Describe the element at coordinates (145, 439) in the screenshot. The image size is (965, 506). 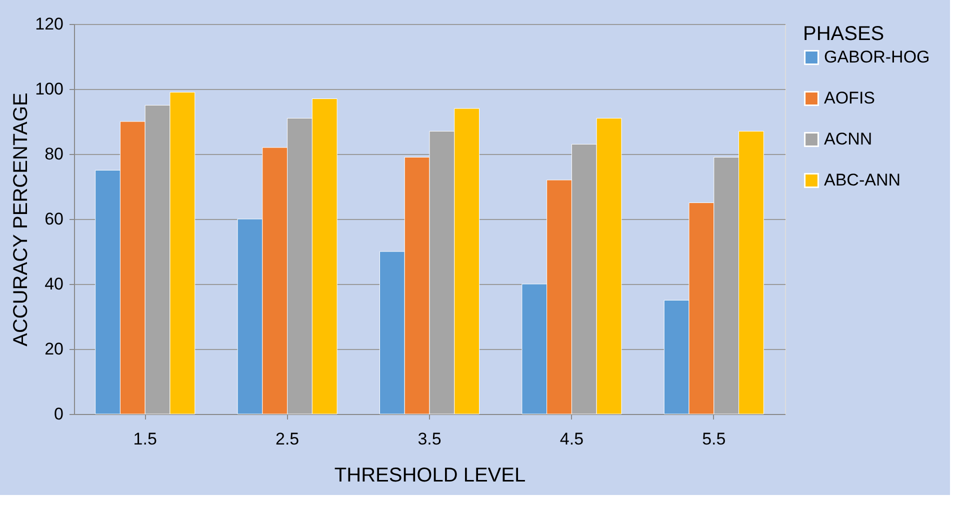
I see `x-tick-label: 1.5` at that location.